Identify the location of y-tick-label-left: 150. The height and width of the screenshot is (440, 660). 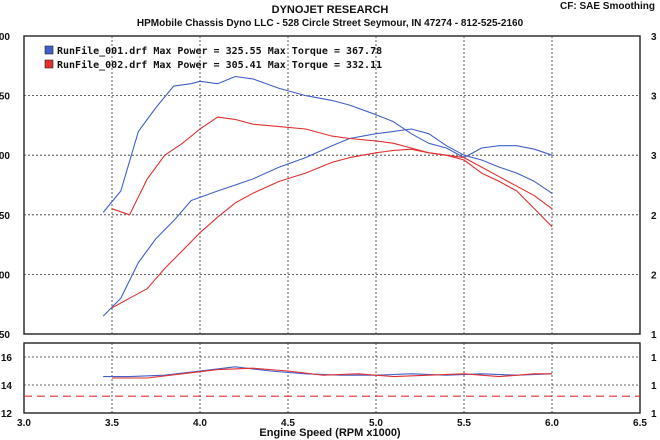
(5, 335).